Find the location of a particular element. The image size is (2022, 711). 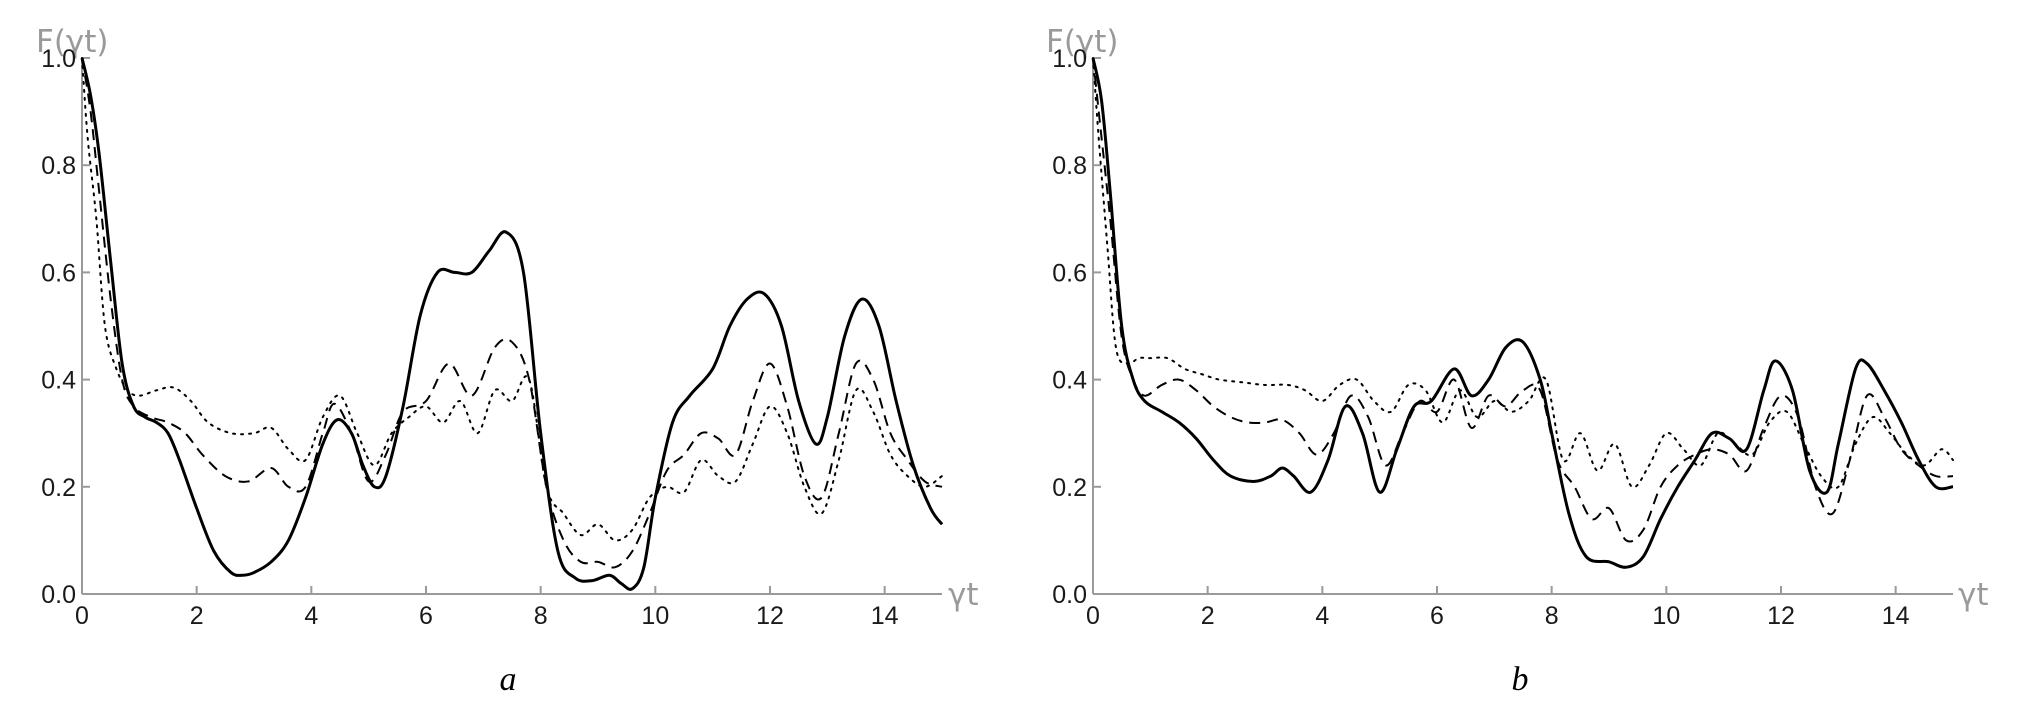

panel-label: b is located at coordinates (1520, 679).